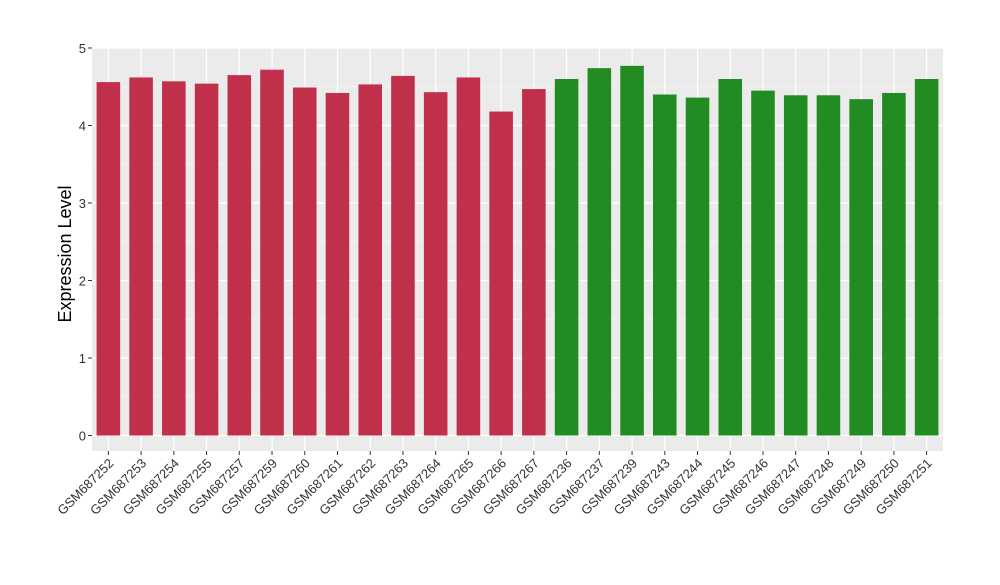 The height and width of the screenshot is (585, 1000). What do you see at coordinates (304, 261) in the screenshot?
I see `bar-GSM687260` at bounding box center [304, 261].